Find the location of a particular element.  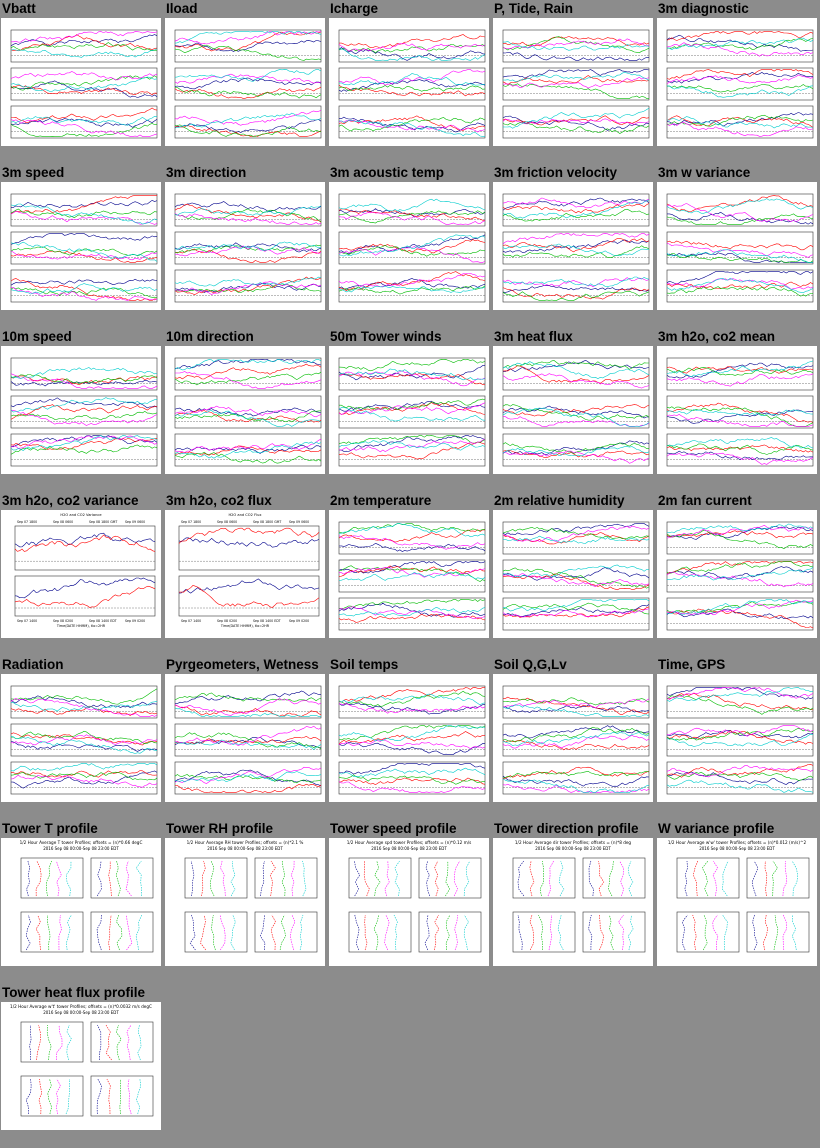

x-tick-label: Sep 07 1800 is located at coordinates (27, 522).